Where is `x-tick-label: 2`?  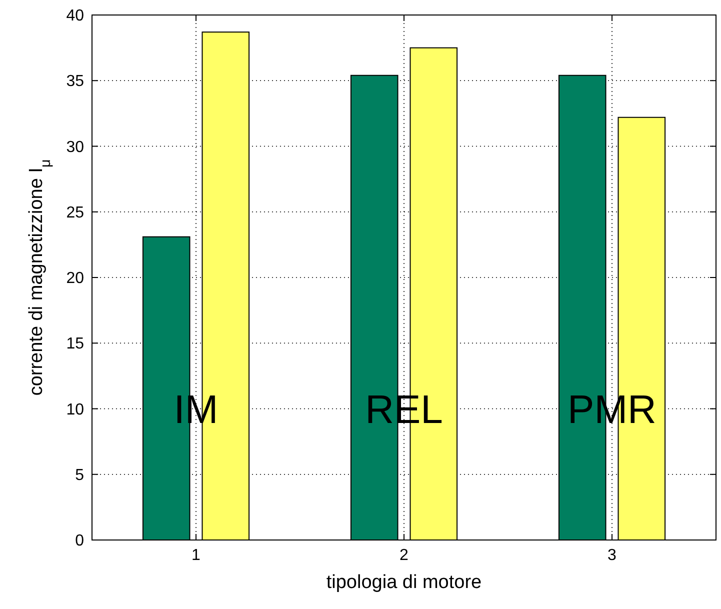
x-tick-label: 2 is located at coordinates (404, 555).